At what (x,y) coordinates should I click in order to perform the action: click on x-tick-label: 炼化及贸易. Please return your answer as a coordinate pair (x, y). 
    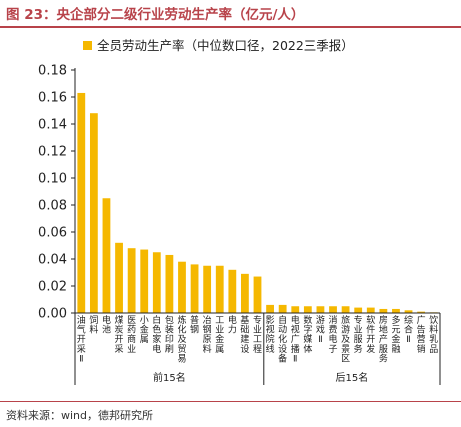
    Looking at the image, I should click on (181, 339).